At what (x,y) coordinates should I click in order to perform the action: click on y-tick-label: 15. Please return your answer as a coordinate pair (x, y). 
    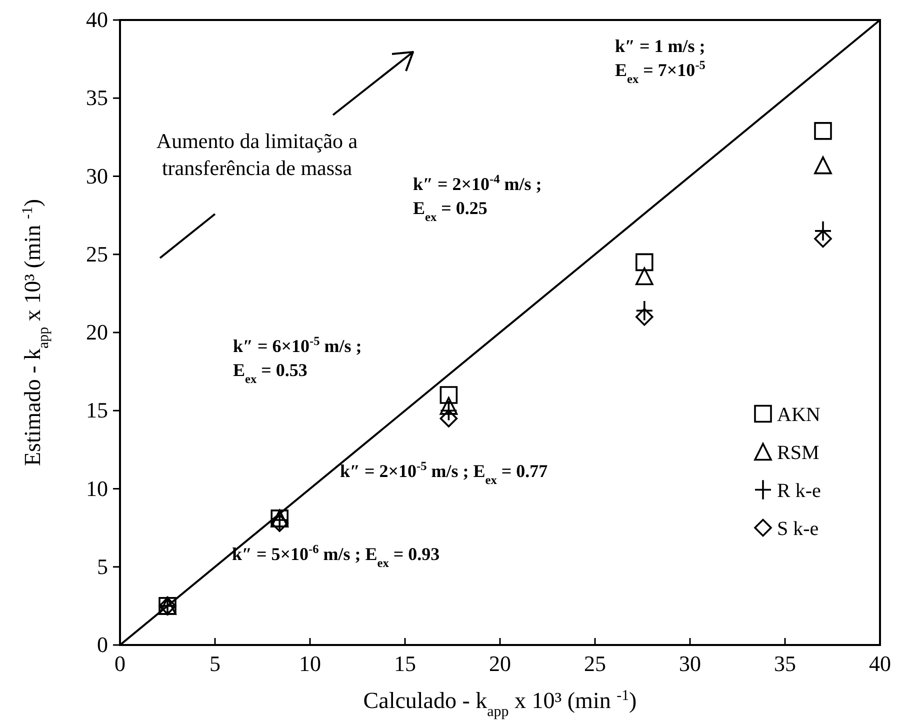
    Looking at the image, I should click on (97, 410).